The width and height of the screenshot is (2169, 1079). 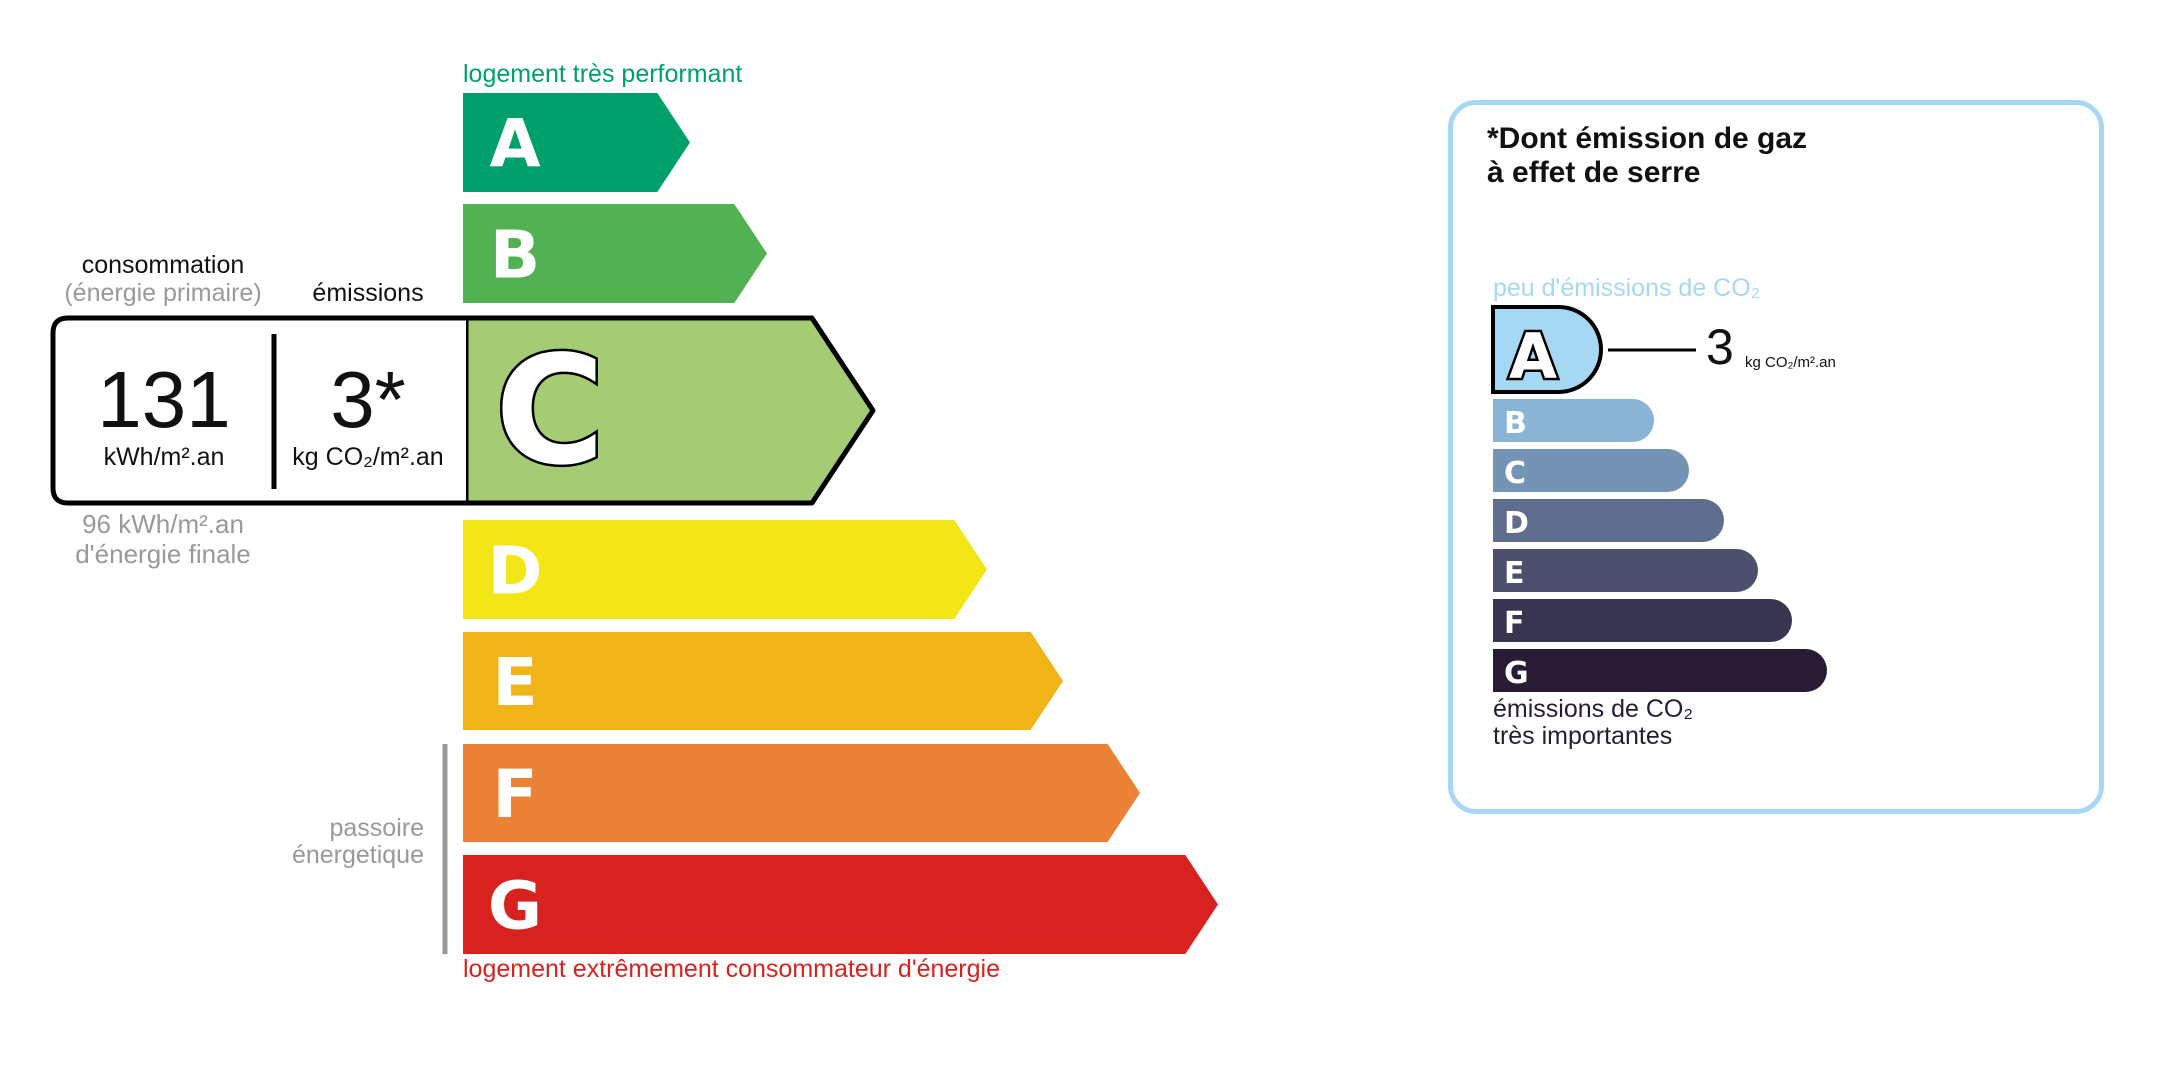 I want to click on current-value-box, so click(x=258, y=410).